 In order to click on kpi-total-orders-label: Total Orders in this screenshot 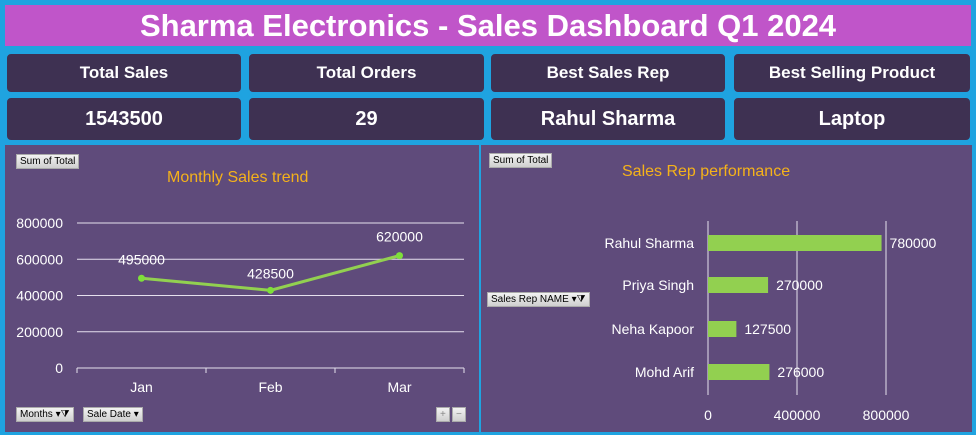, I will do `click(366, 73)`.